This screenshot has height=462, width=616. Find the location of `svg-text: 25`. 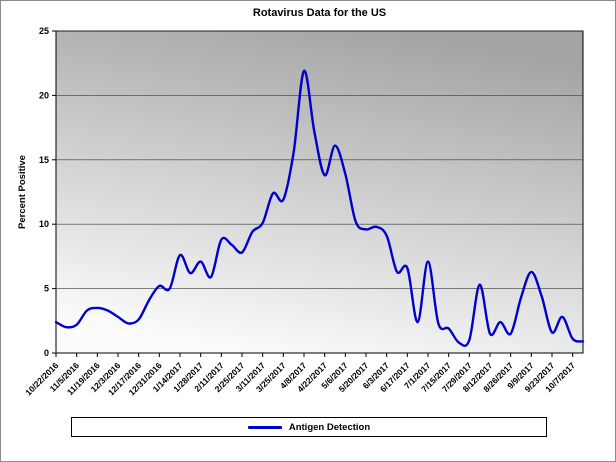

svg-text: 25 is located at coordinates (44, 31).